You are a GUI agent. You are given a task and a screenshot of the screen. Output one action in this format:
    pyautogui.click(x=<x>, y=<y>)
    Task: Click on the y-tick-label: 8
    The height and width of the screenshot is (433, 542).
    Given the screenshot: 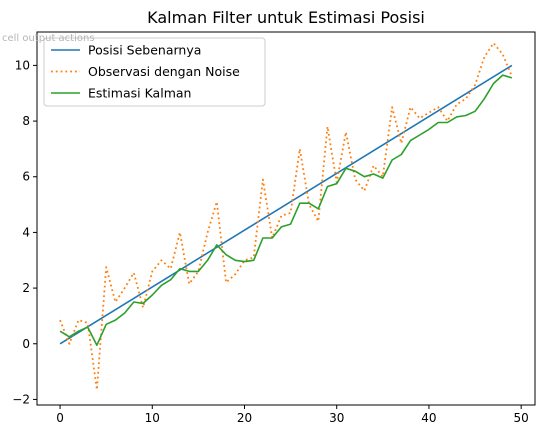 What is the action you would take?
    pyautogui.click(x=26, y=121)
    